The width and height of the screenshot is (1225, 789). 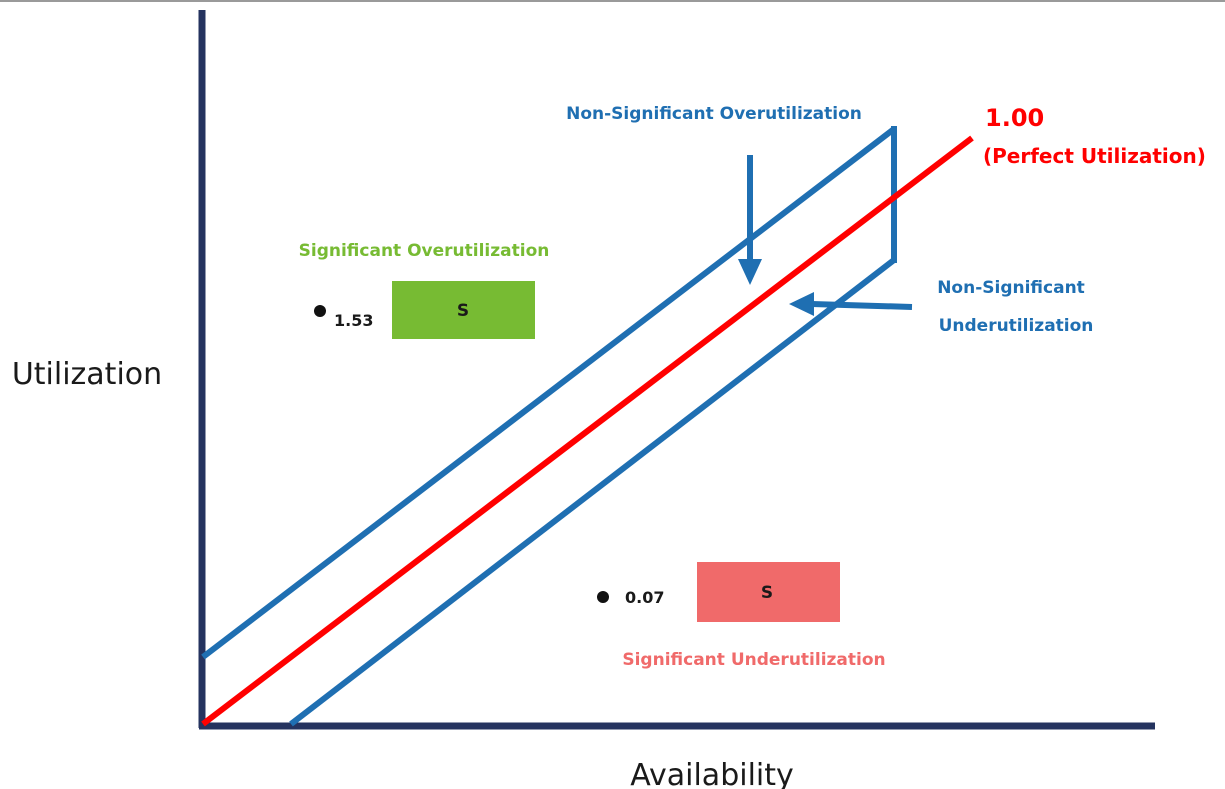 What do you see at coordinates (862, 305) in the screenshot?
I see `arrow-left-shaft` at bounding box center [862, 305].